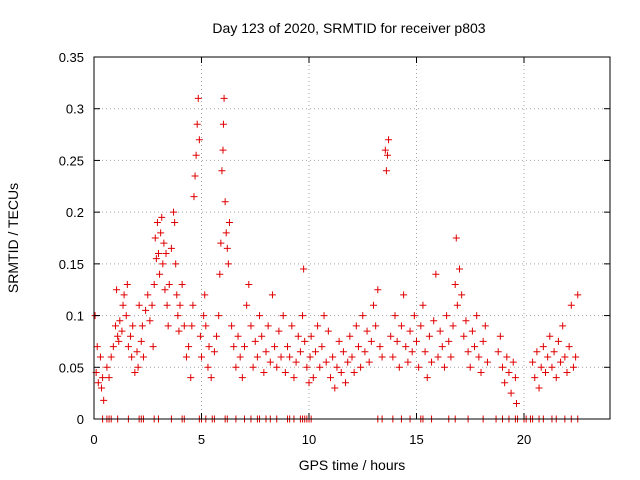  Describe the element at coordinates (13, 238) in the screenshot. I see `y-axis-label: SRMTID / TECUs` at that location.